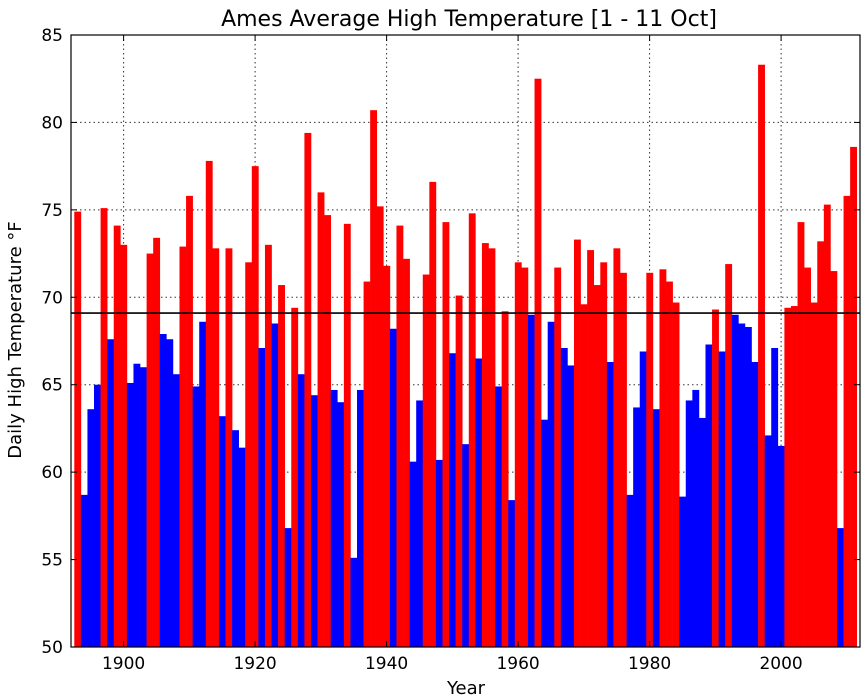 Image resolution: width=866 pixels, height=700 pixels. What do you see at coordinates (52, 36) in the screenshot?
I see `y-tick-label: 85` at bounding box center [52, 36].